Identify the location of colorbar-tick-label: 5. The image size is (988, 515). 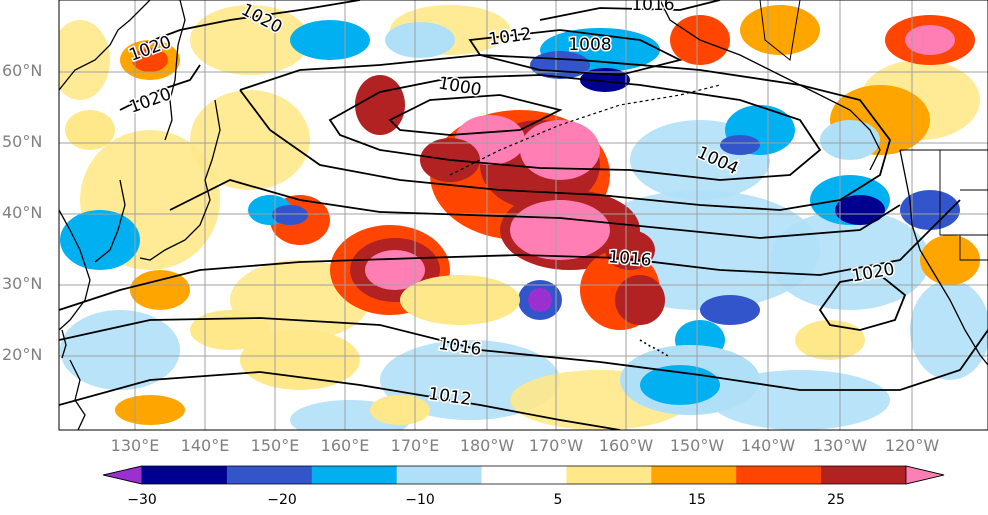
(558, 500).